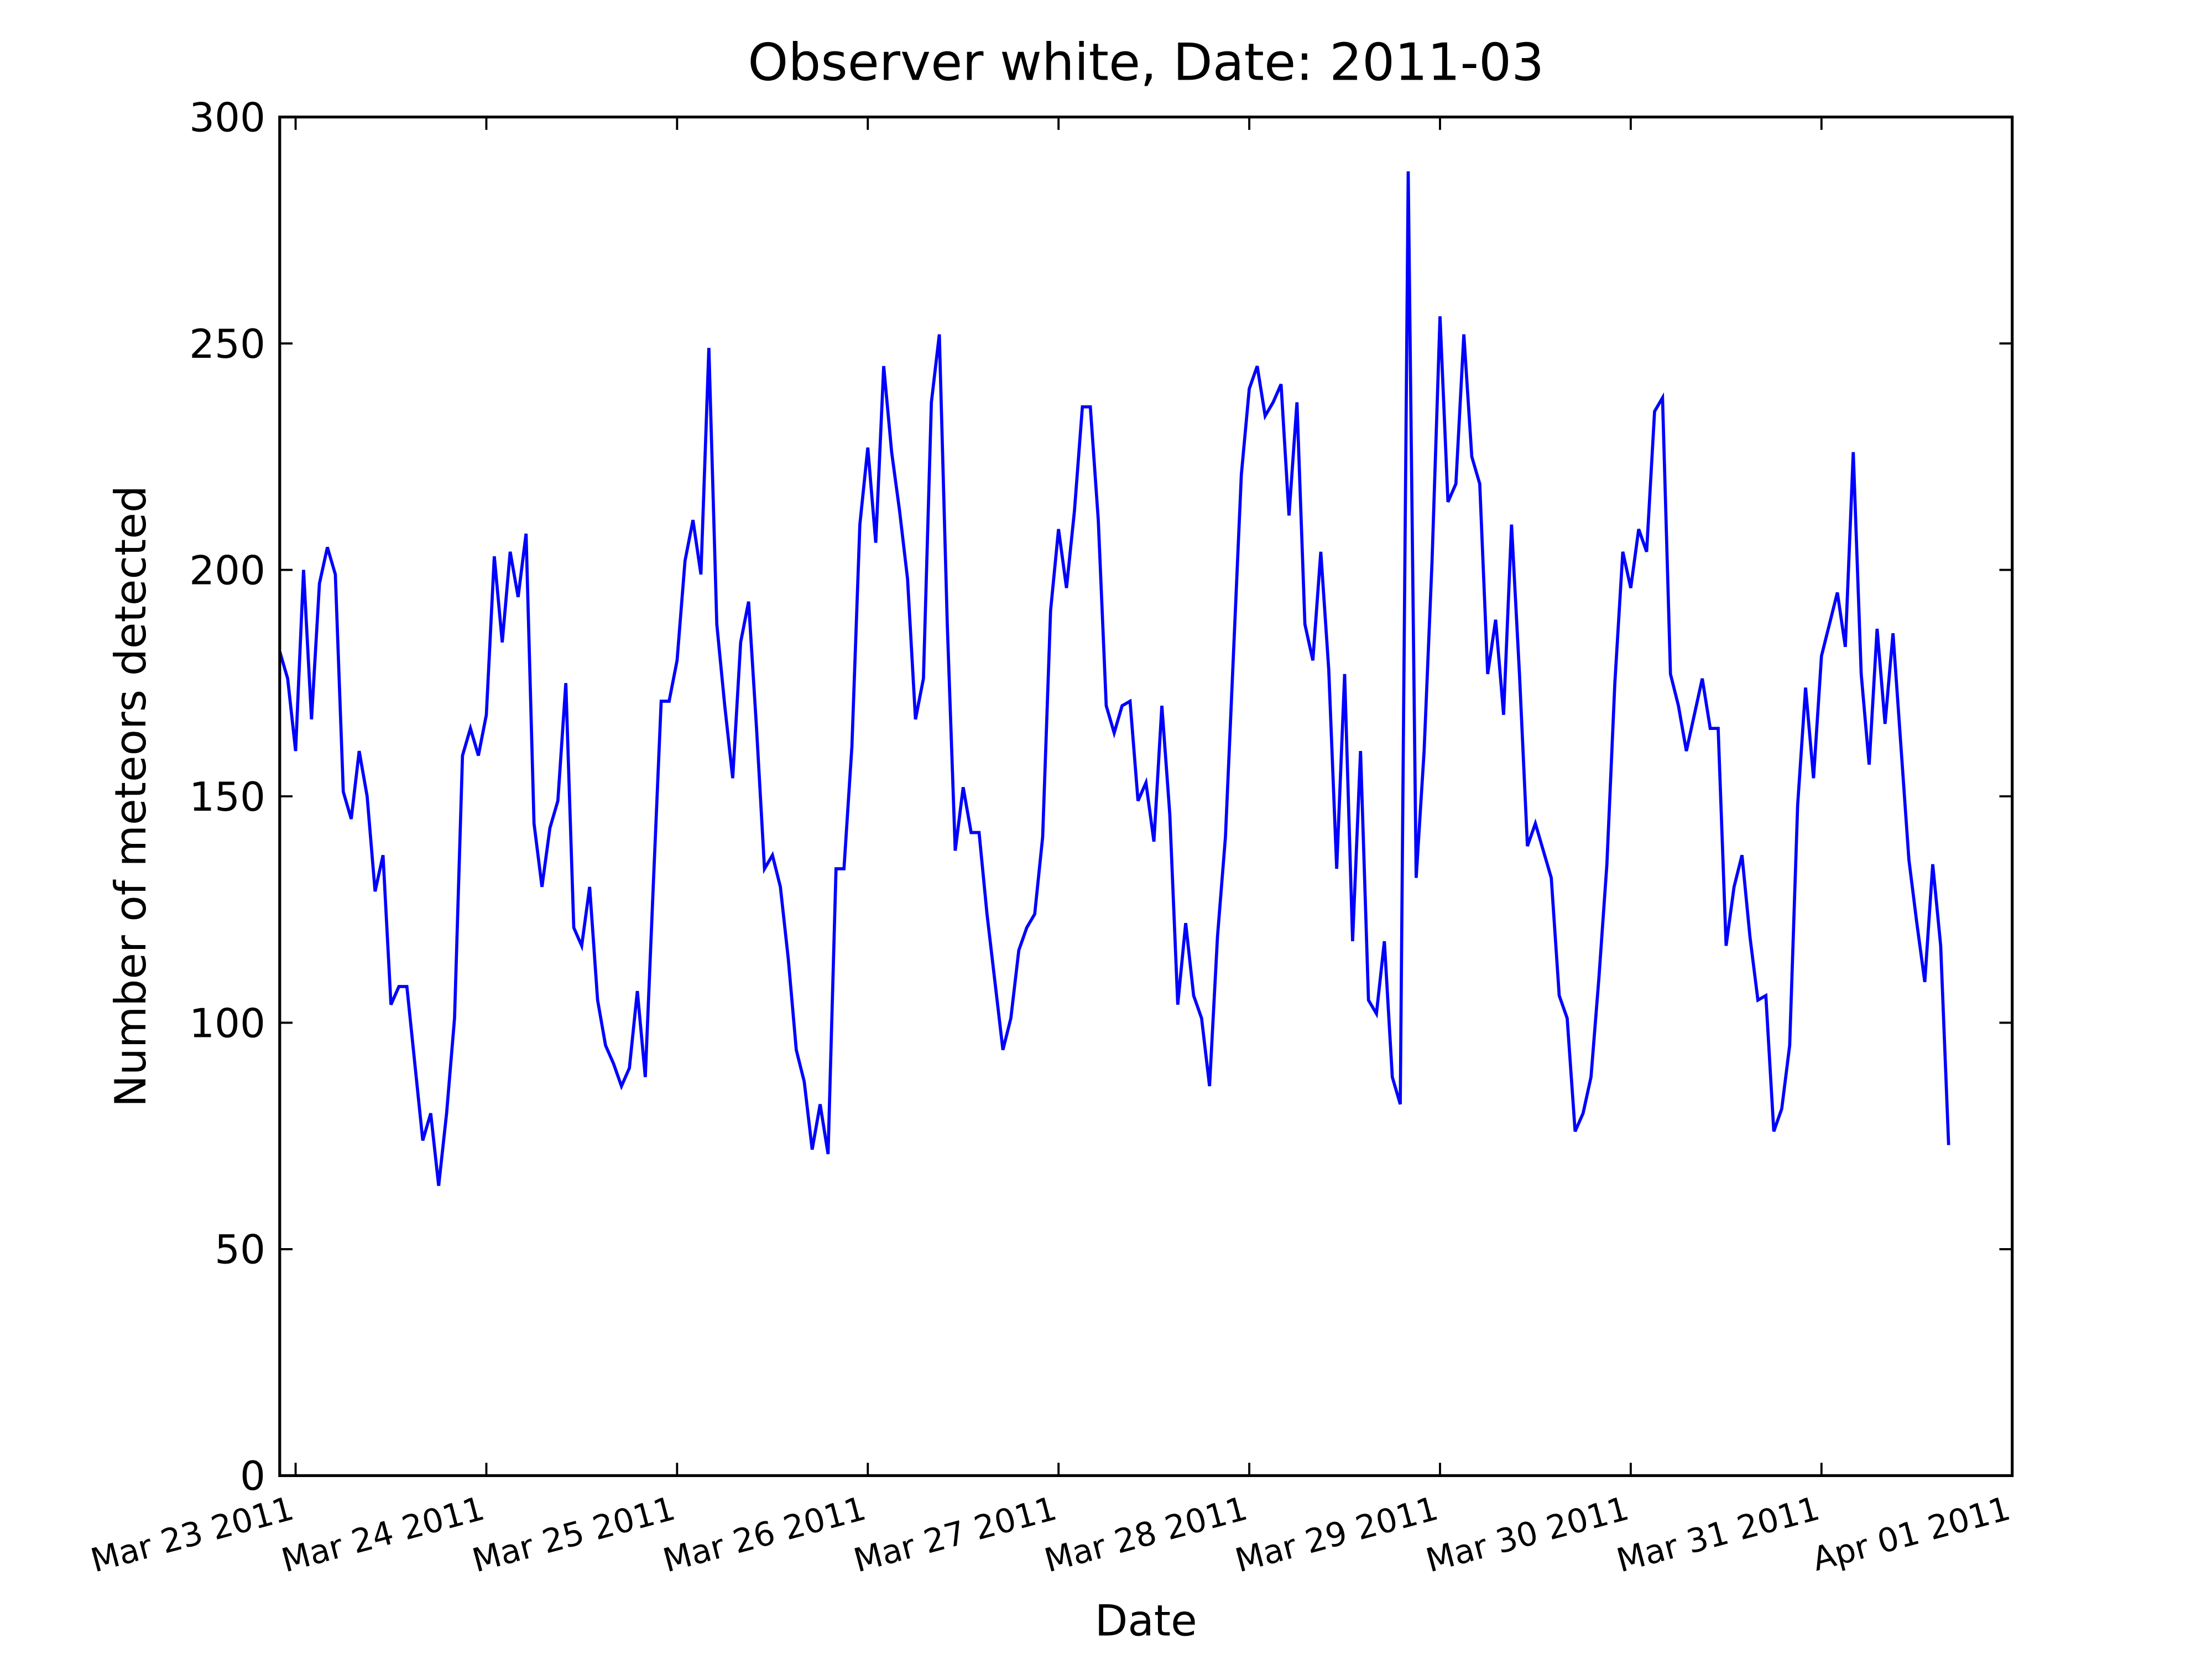 The height and width of the screenshot is (1659, 2212). I want to click on y-tick-label: 150, so click(227, 798).